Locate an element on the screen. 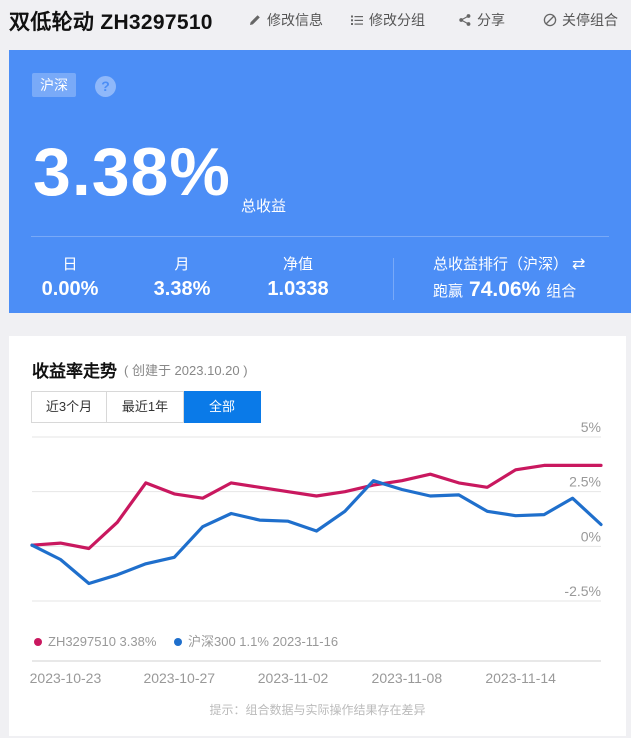  series-line-index is located at coordinates (316, 532).